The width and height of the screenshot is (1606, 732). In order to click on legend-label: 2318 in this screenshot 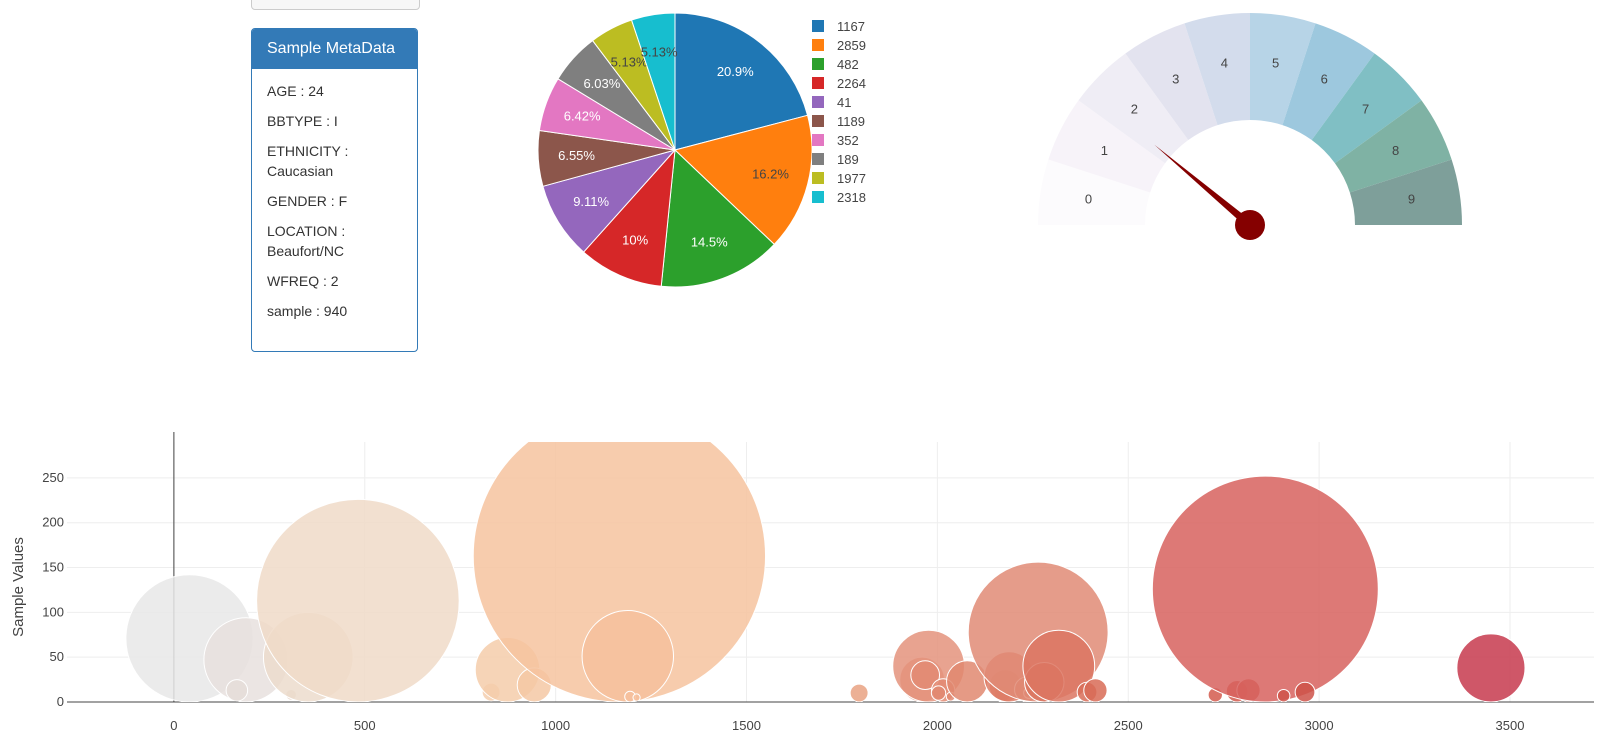, I will do `click(851, 197)`.